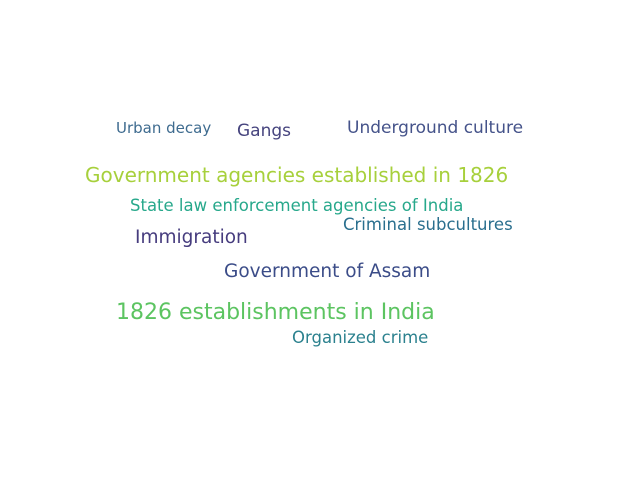  Describe the element at coordinates (164, 128) in the screenshot. I see `word-urban-decay: Urban decay` at that location.